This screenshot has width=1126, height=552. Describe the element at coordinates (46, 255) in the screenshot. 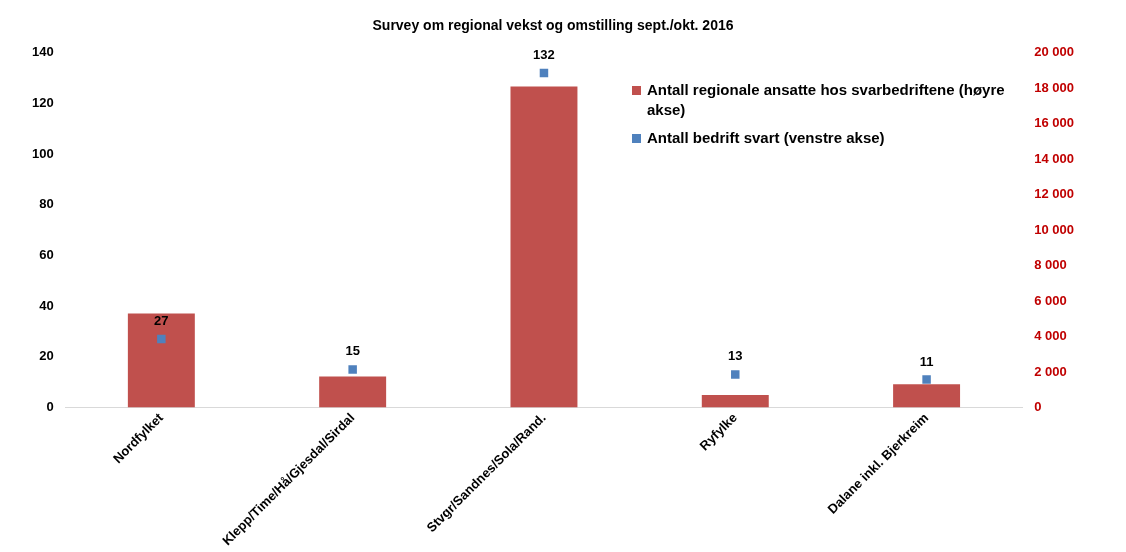

I see `y-tick-label: 60` at that location.